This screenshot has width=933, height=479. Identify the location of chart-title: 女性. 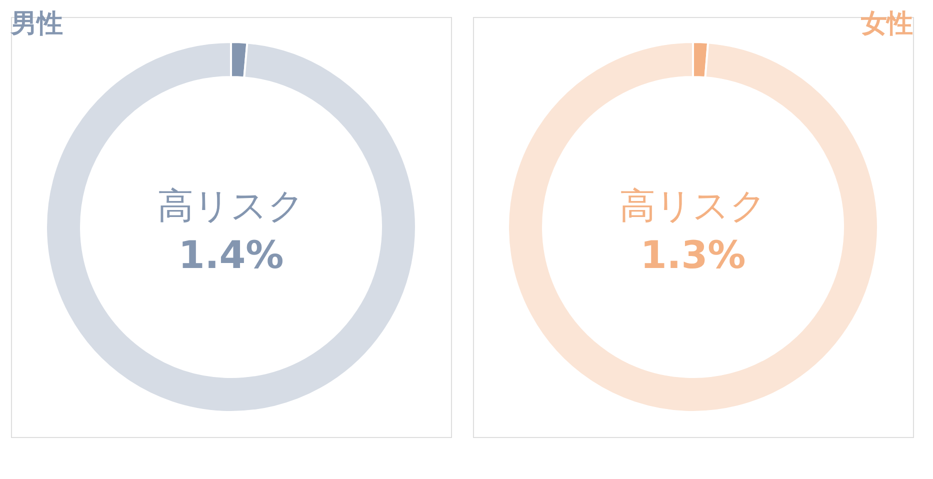
(886, 24).